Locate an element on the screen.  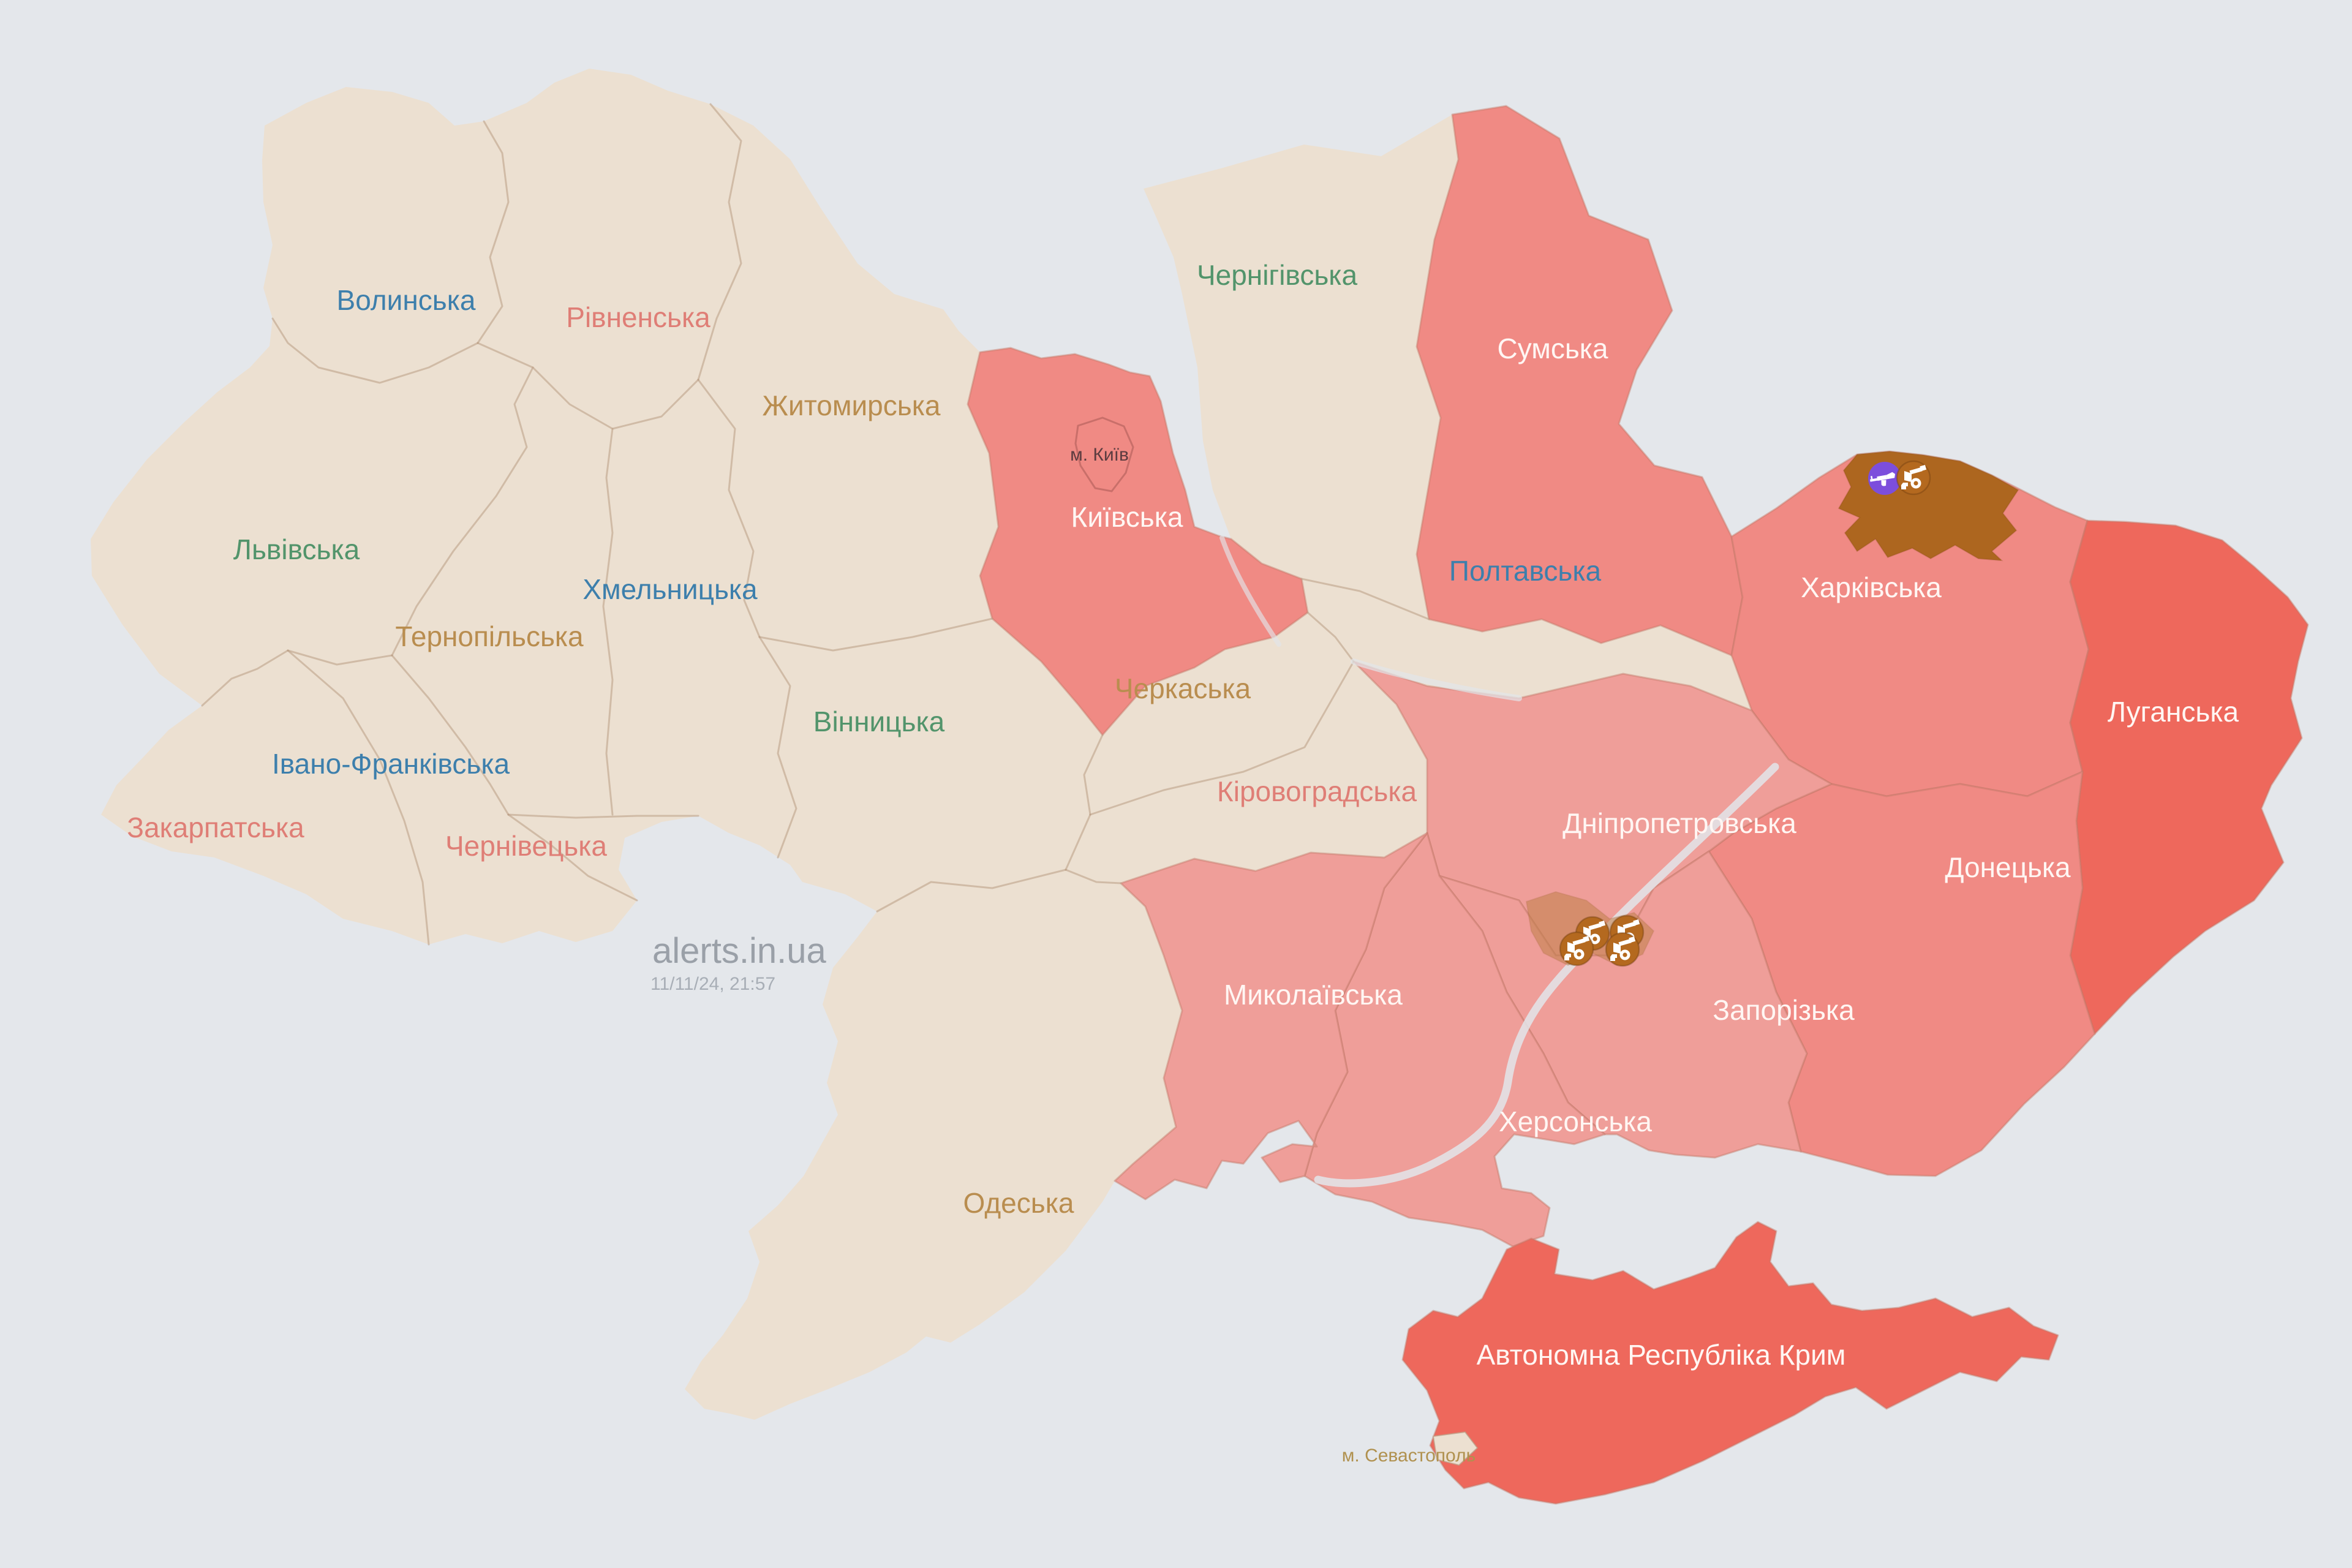
region-label-chernivetska: Чернівецька is located at coordinates (526, 846).